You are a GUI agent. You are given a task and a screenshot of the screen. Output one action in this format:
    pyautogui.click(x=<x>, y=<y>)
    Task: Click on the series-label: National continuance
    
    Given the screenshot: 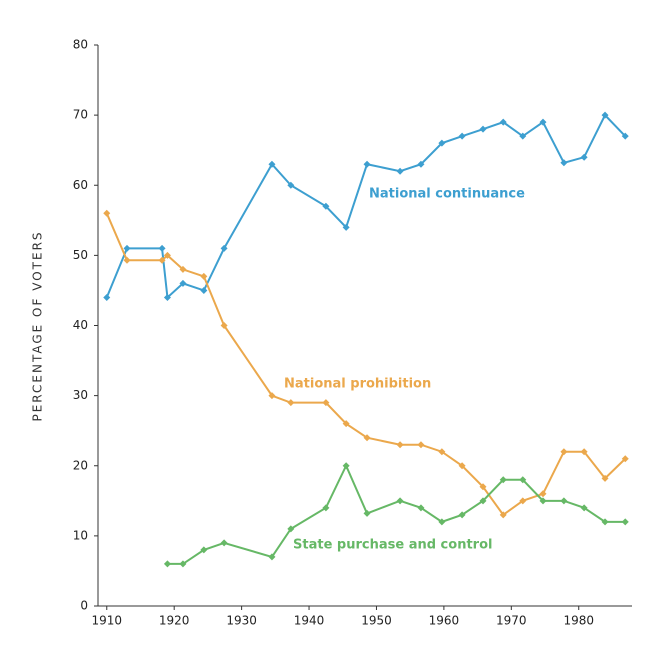 What is the action you would take?
    pyautogui.click(x=447, y=194)
    